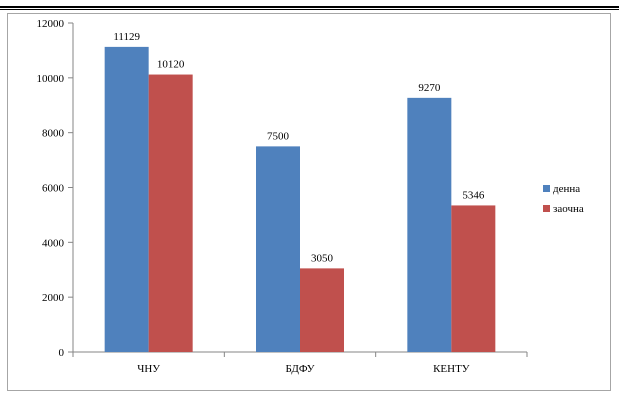 This screenshot has height=403, width=619. I want to click on legend-label: денна, so click(566, 189).